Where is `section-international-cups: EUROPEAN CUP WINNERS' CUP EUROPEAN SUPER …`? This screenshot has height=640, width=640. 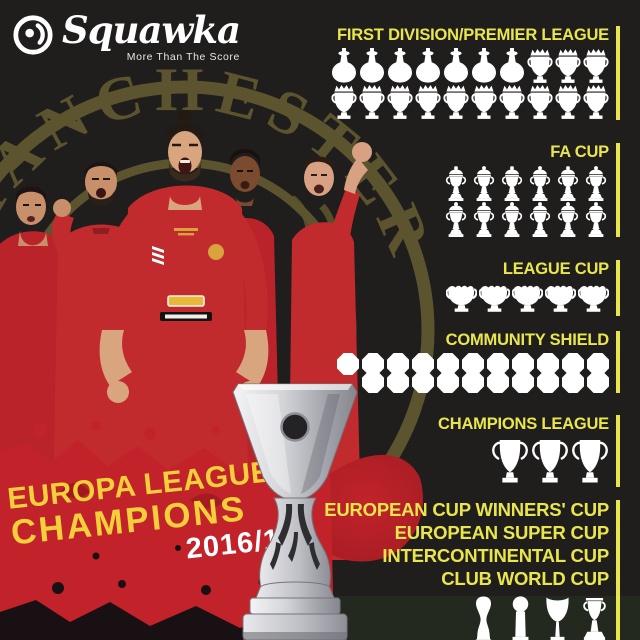 section-international-cups: EUROPEAN CUP WINNERS' CUP EUROPEAN SUPER … is located at coordinates (472, 570).